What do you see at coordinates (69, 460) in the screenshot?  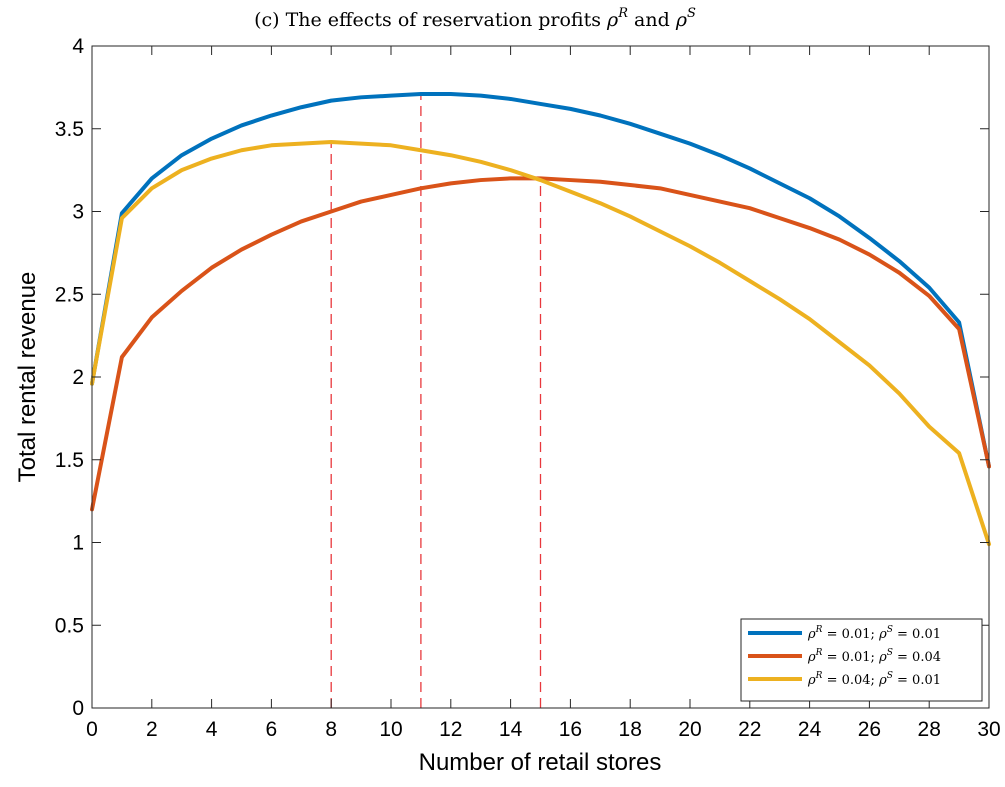 I see `y-tick-label: 1.5` at bounding box center [69, 460].